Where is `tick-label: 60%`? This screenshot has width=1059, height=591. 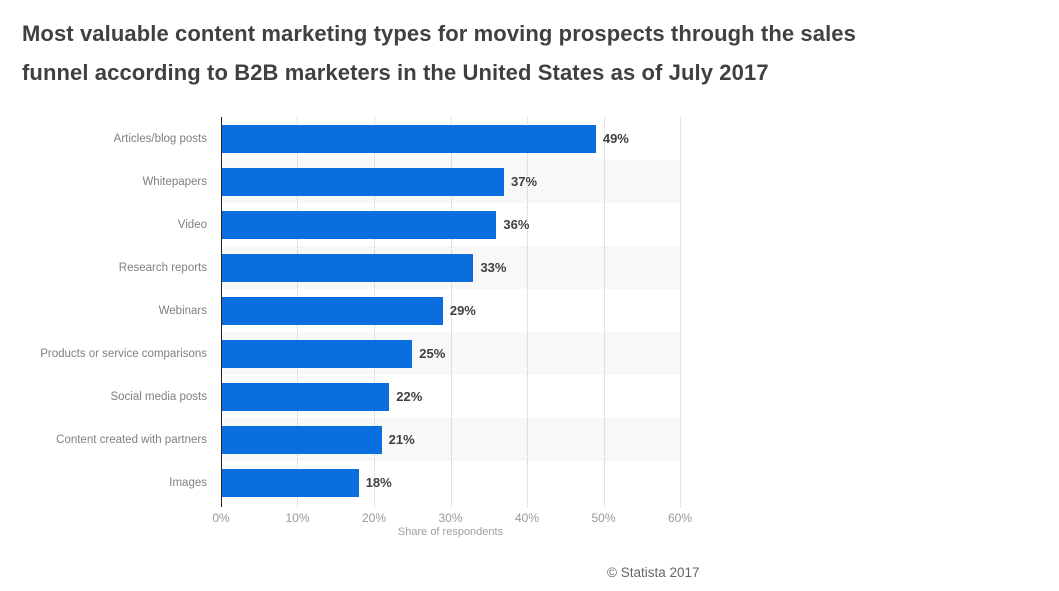 tick-label: 60% is located at coordinates (680, 518).